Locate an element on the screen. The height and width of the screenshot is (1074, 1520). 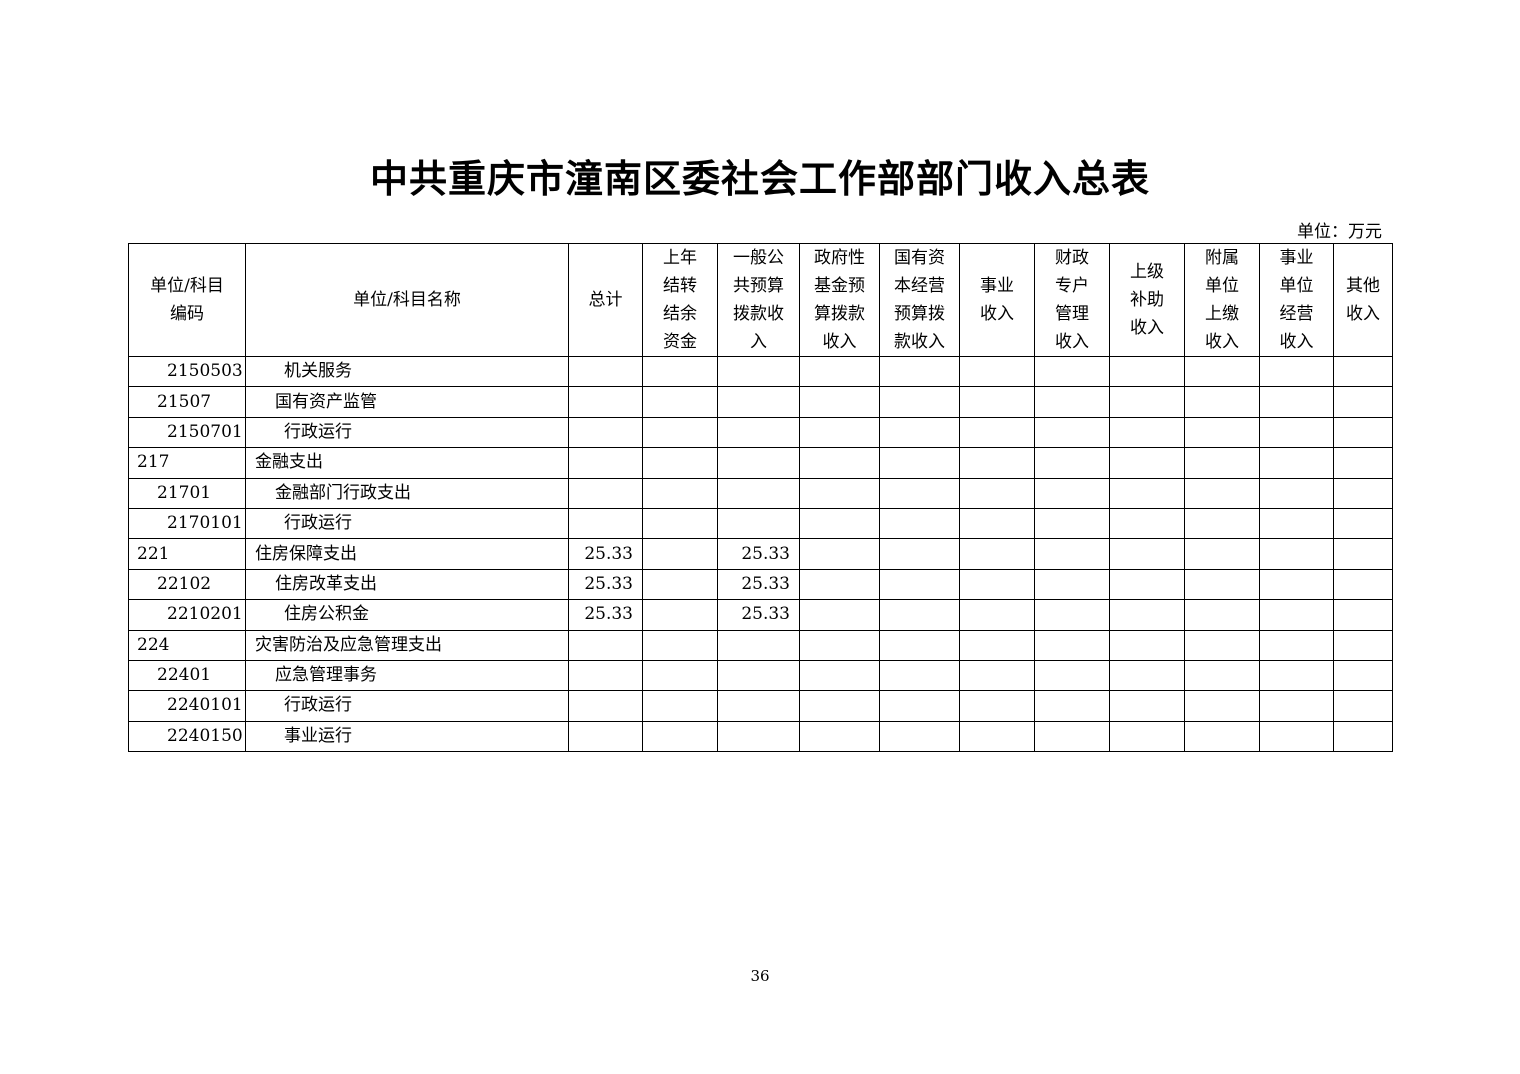
page-number: 36 is located at coordinates (760, 976).